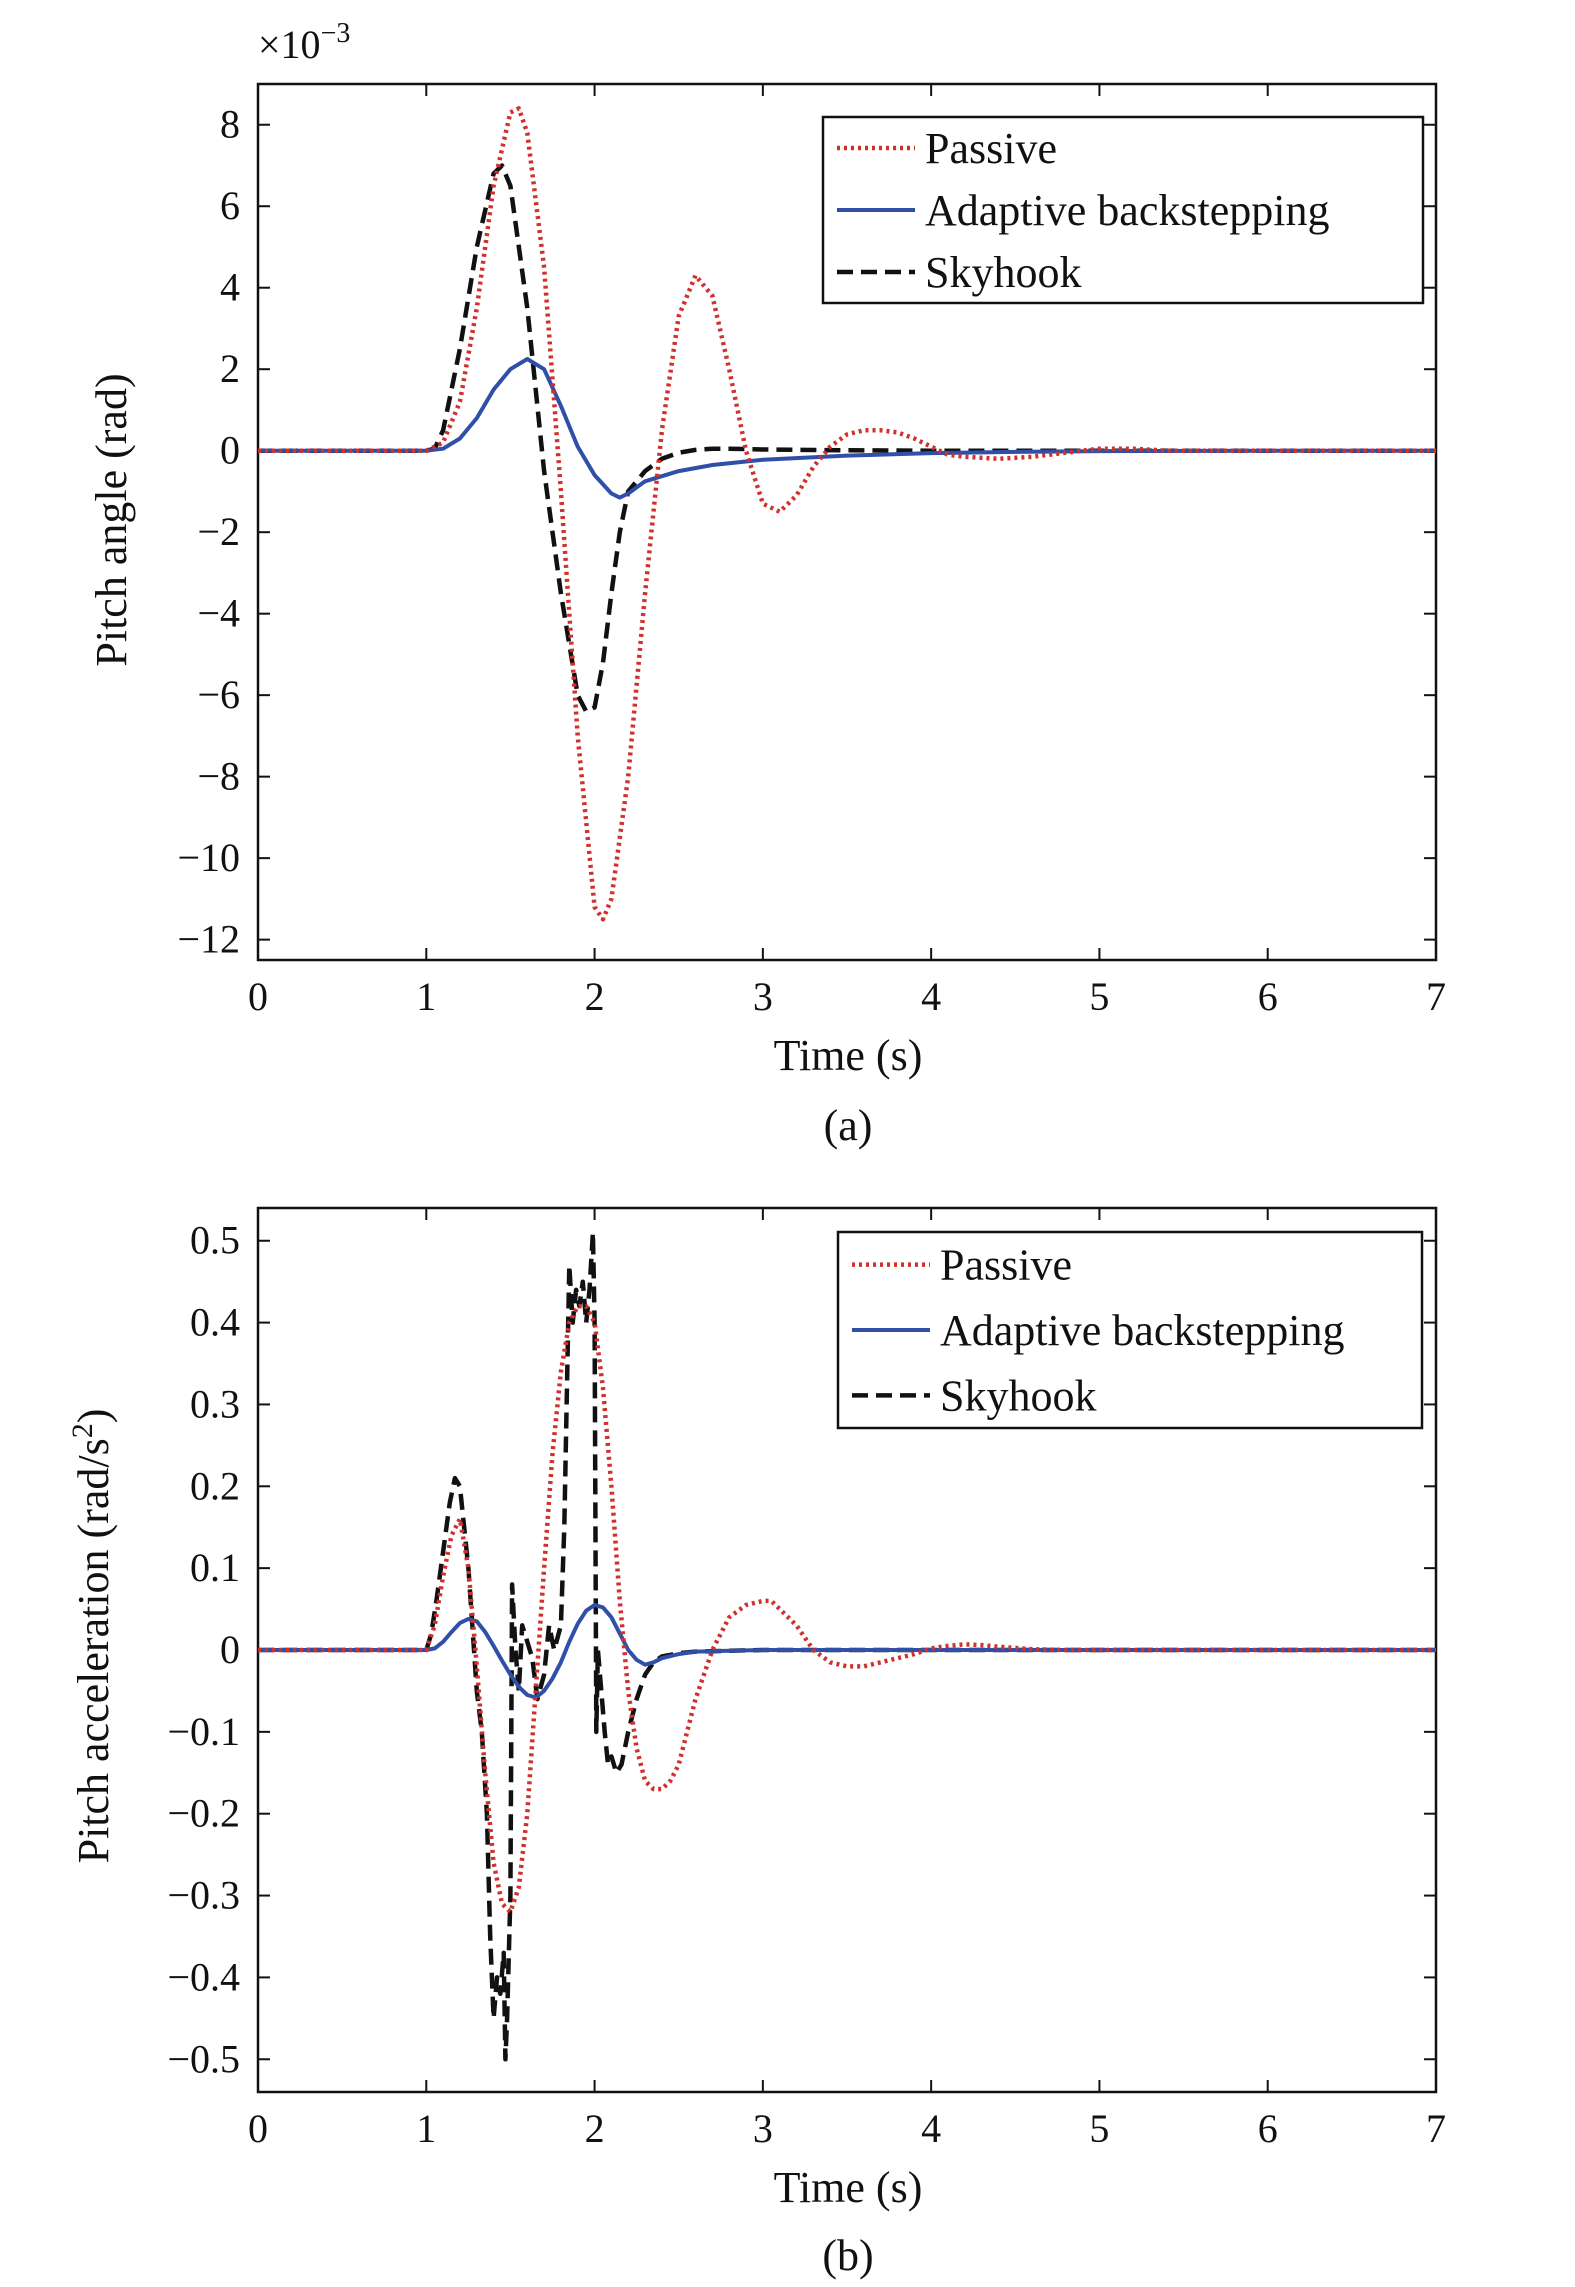  What do you see at coordinates (218, 694) in the screenshot?
I see `y-tick-label: −6` at bounding box center [218, 694].